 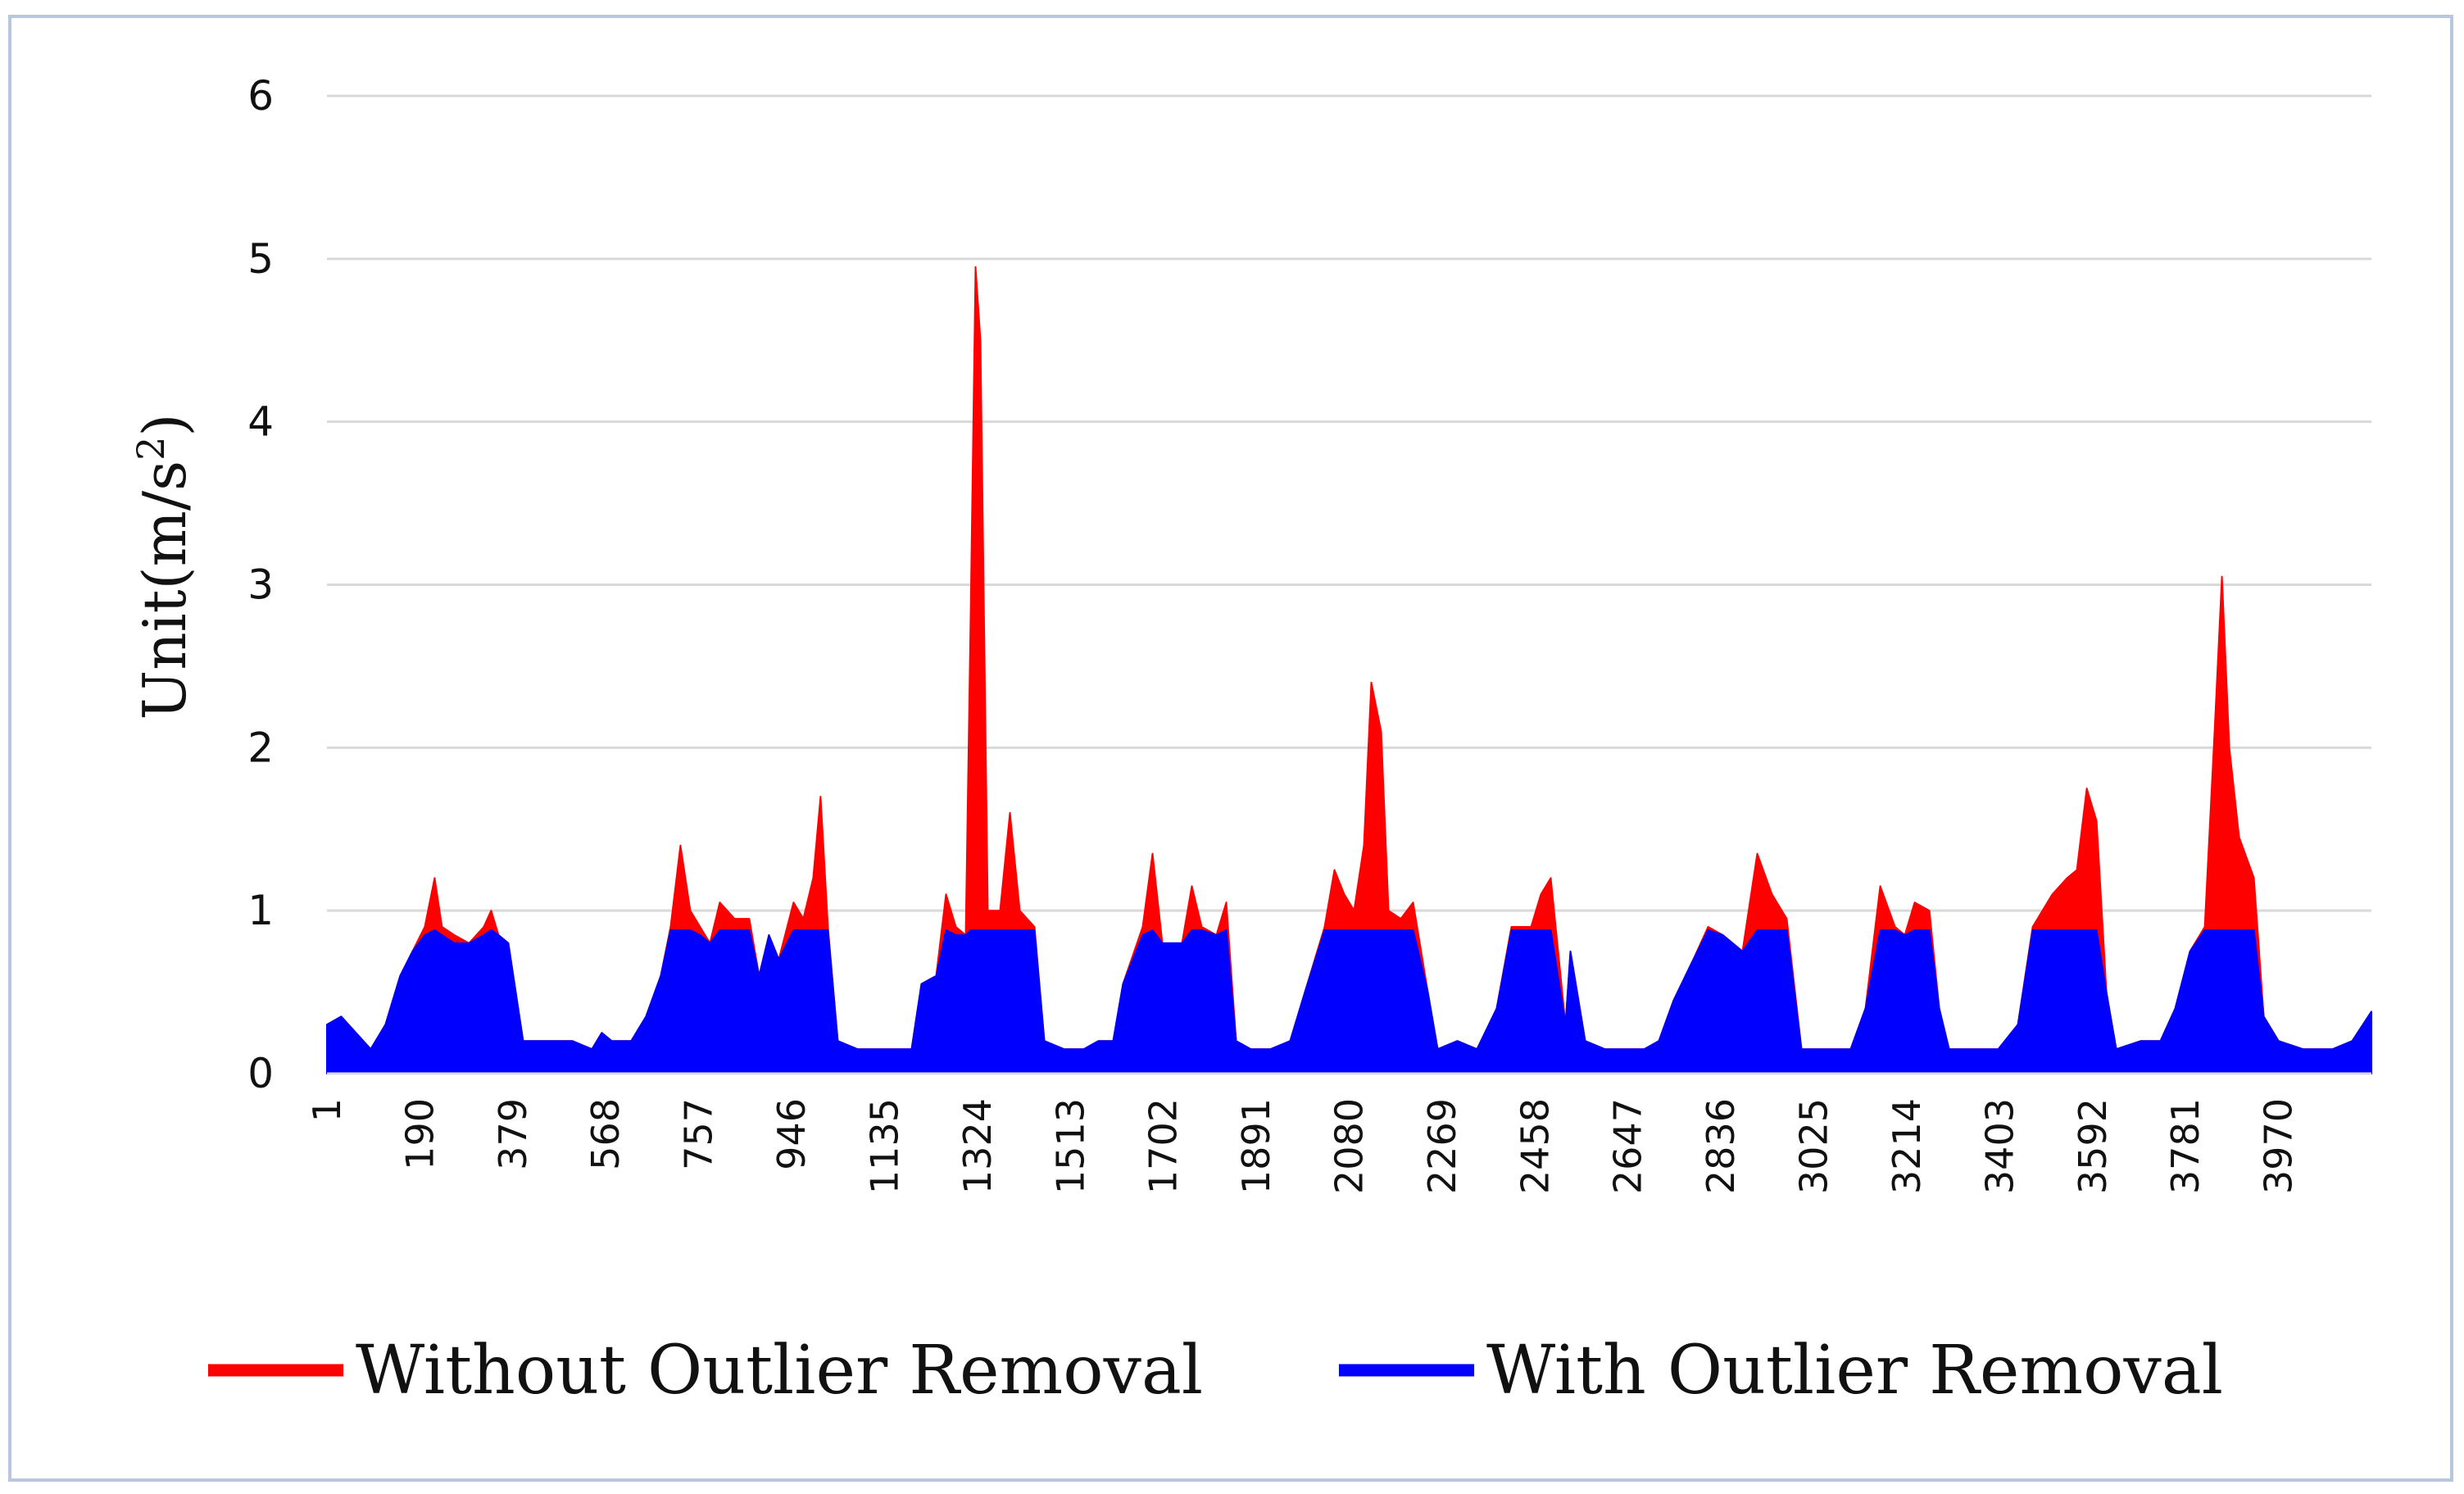 What do you see at coordinates (699, 1134) in the screenshot?
I see `x-tick-label: 757` at bounding box center [699, 1134].